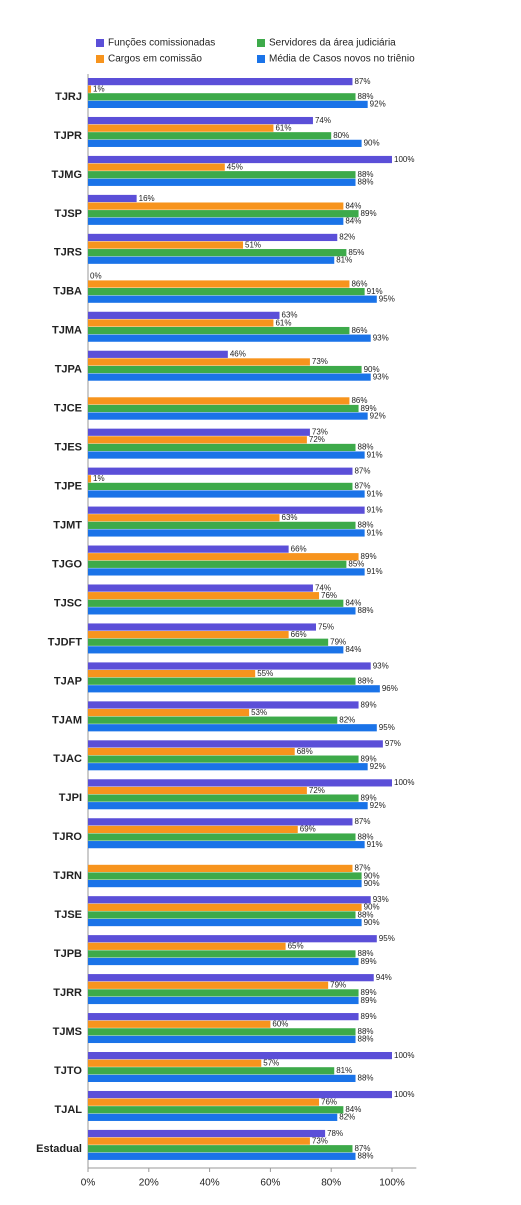  I want to click on value-label: 90%, so click(372, 883).